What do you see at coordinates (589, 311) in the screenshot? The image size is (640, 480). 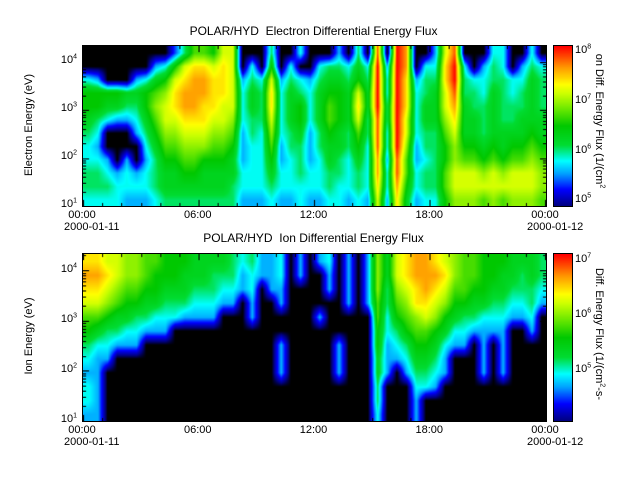 I see `exponent: 6` at bounding box center [589, 311].